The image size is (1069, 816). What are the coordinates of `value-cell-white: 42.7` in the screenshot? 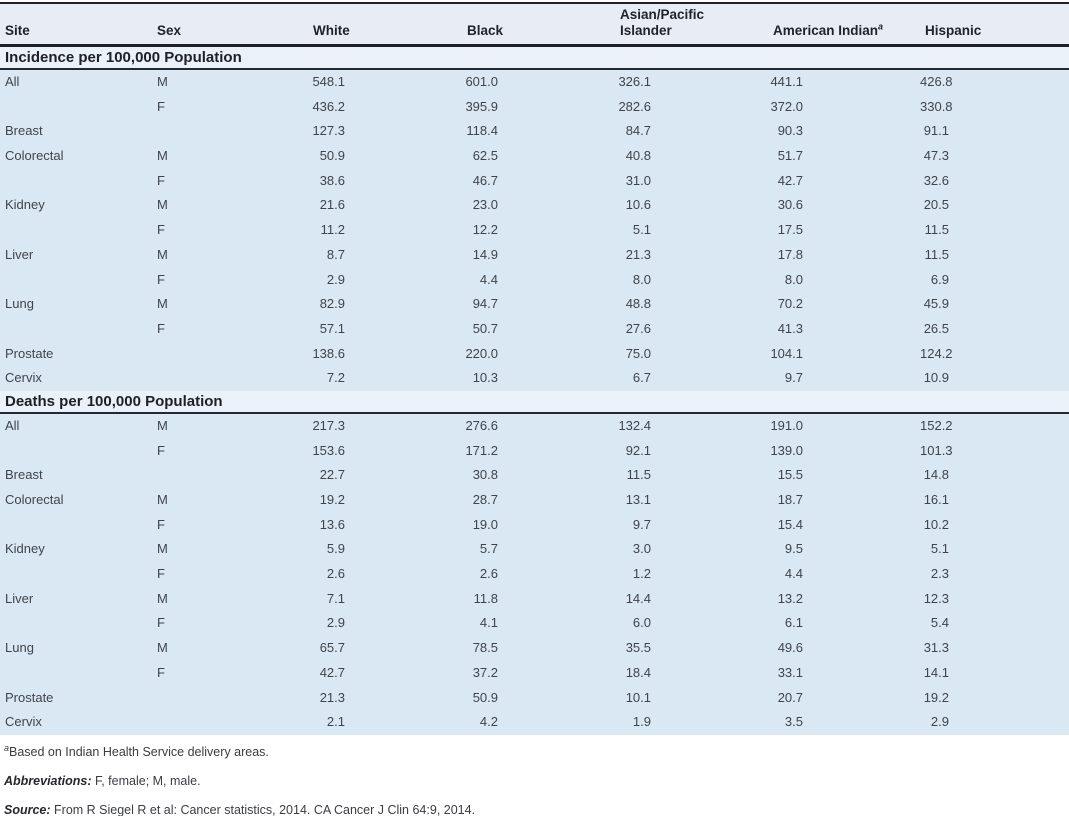 It's located at (332, 672).